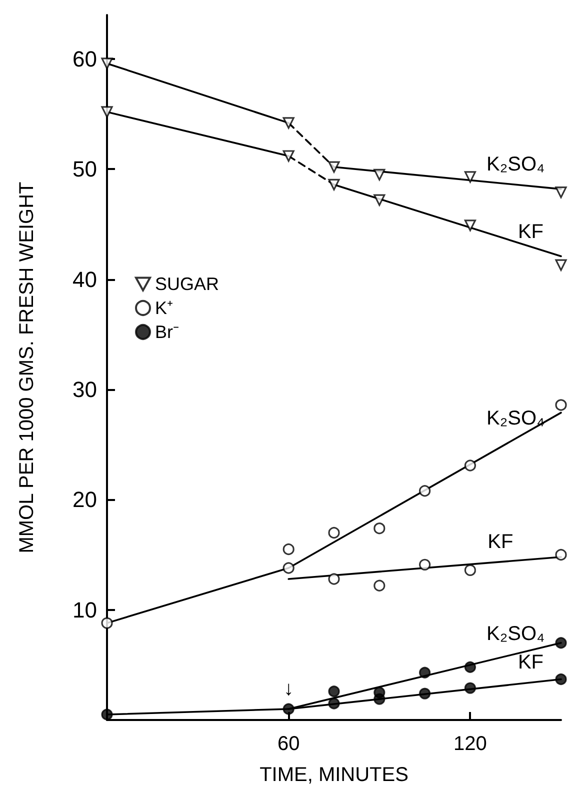  What do you see at coordinates (84, 499) in the screenshot?
I see `y-tick-label: 20` at bounding box center [84, 499].